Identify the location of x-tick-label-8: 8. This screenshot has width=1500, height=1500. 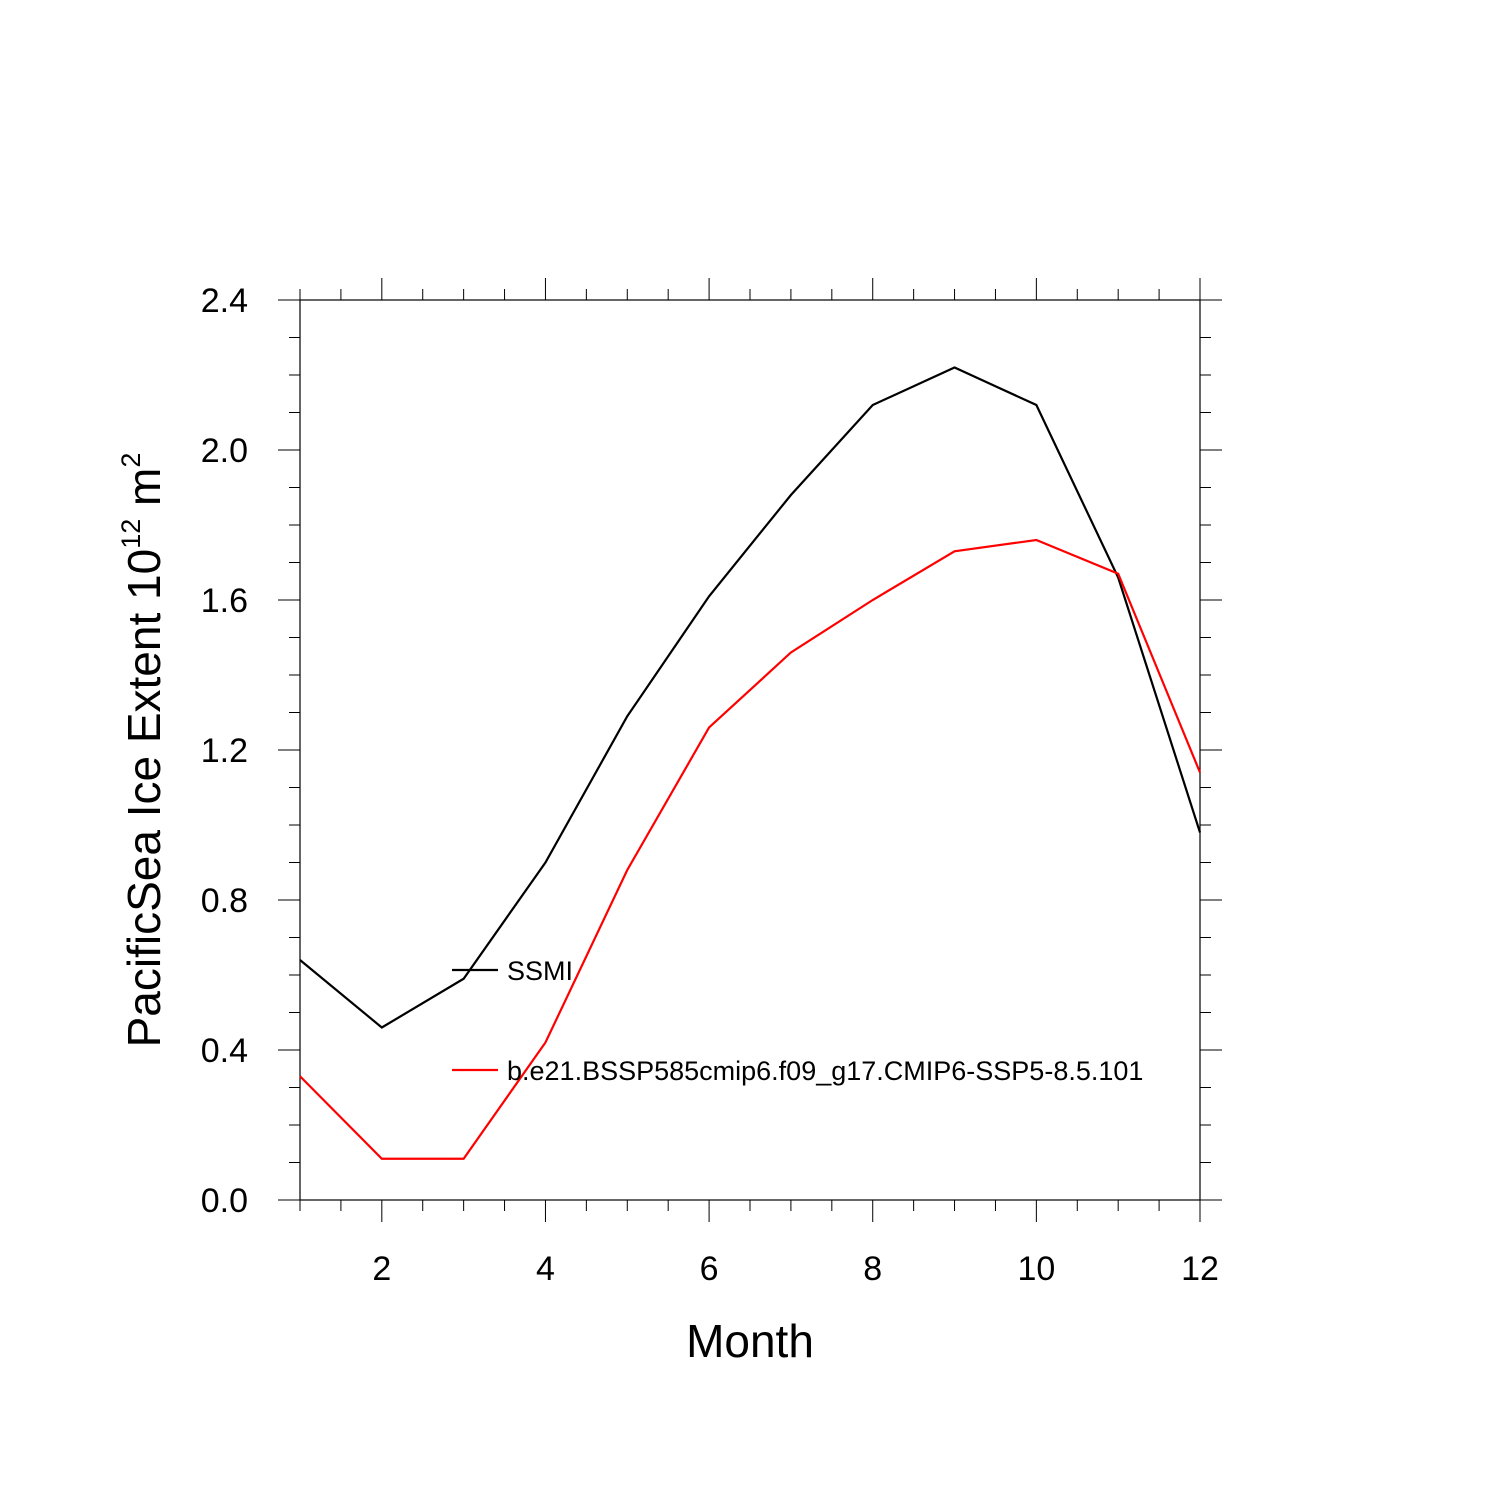
(872, 1269).